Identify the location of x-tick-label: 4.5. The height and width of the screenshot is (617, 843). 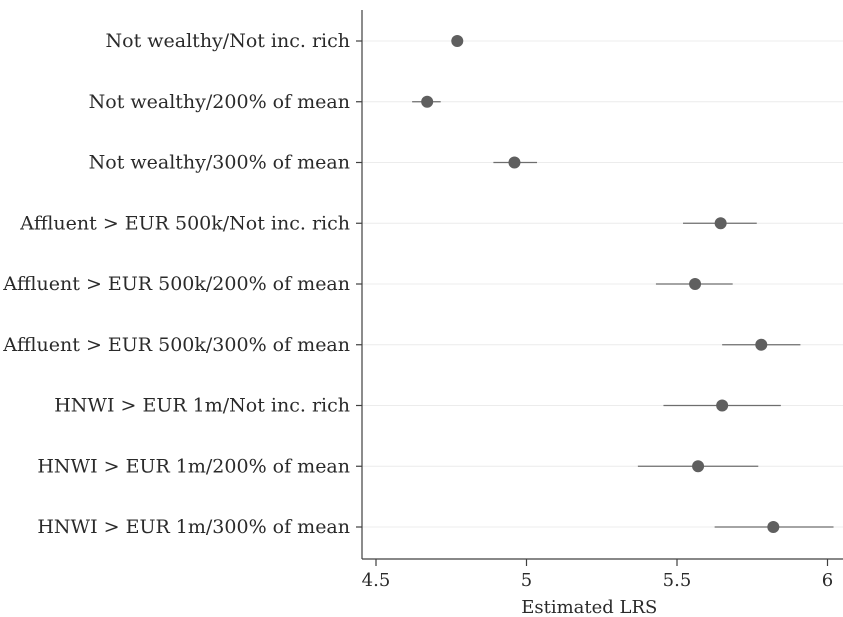
(376, 580).